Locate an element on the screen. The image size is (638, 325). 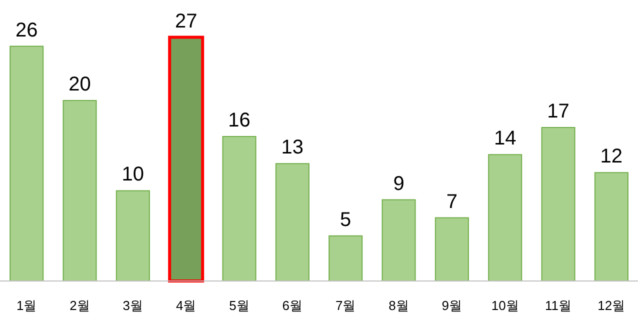
data-label: 9 is located at coordinates (398, 183).